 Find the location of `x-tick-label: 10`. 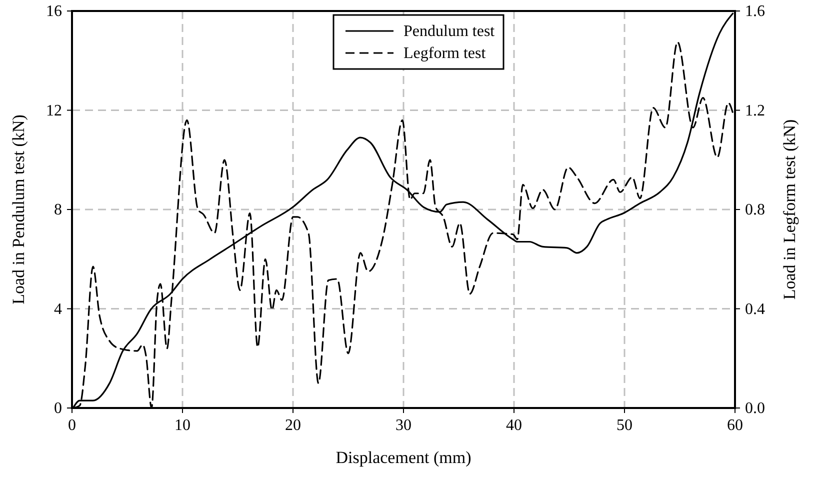

x-tick-label: 10 is located at coordinates (182, 425).